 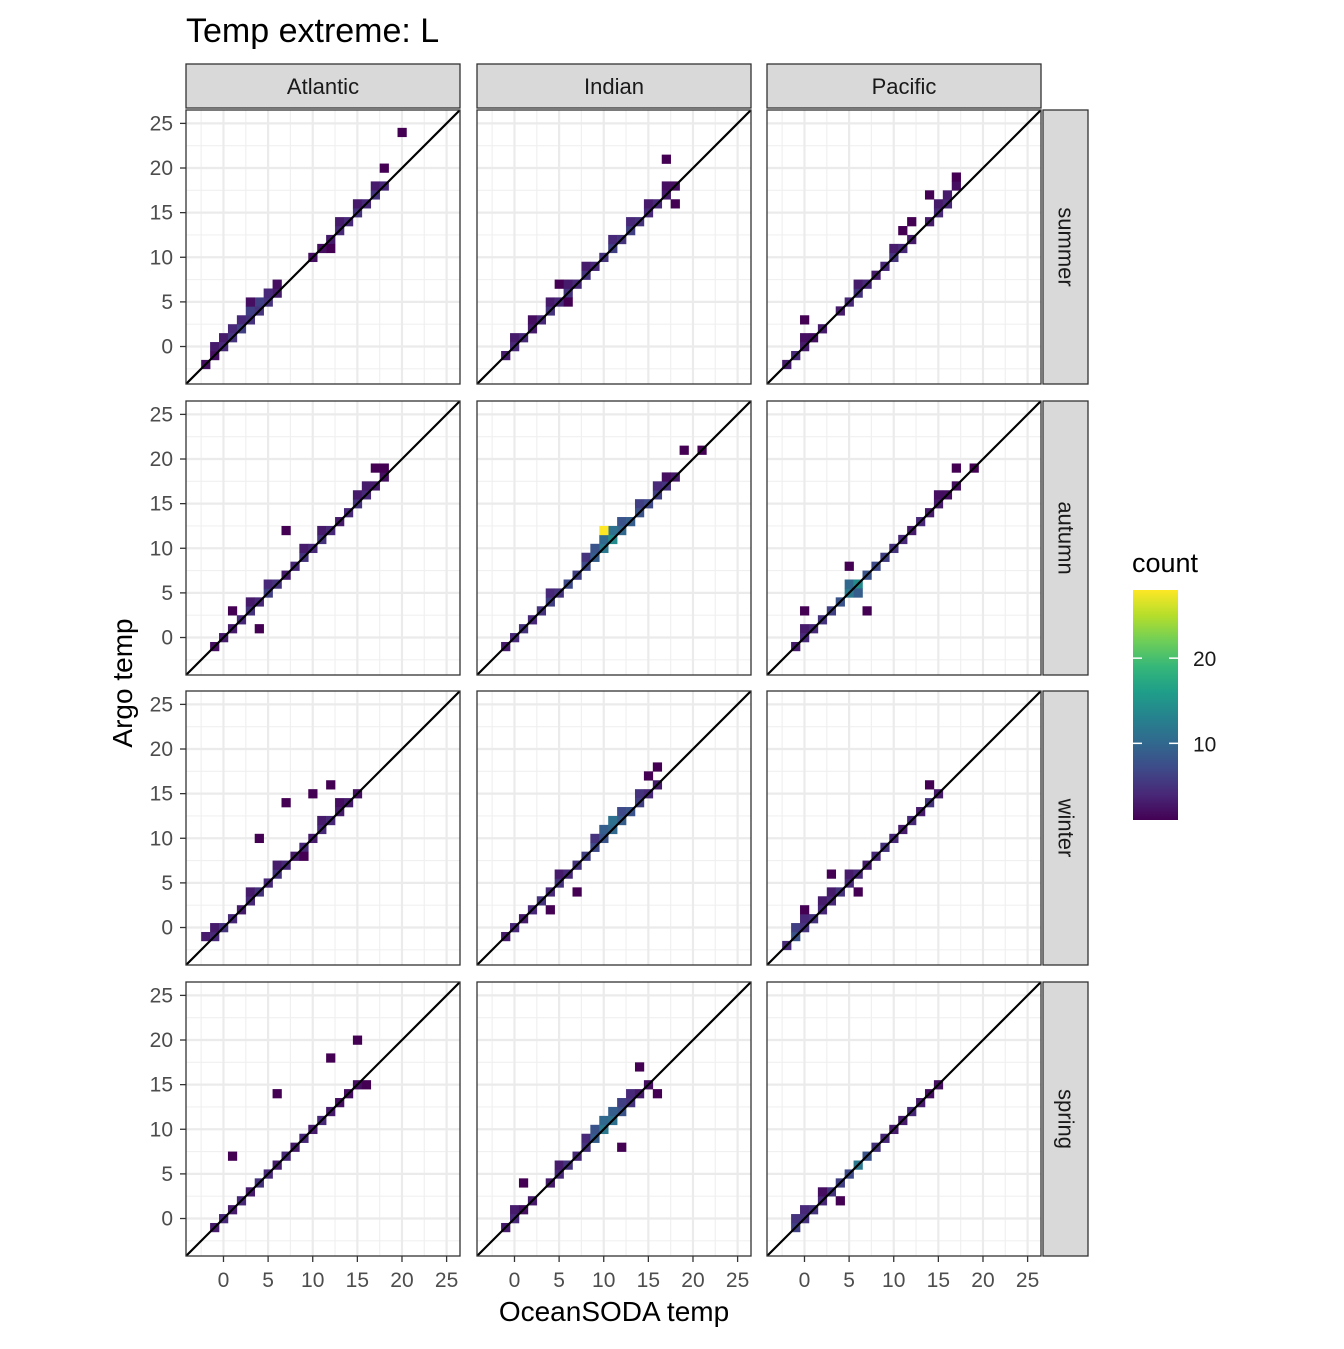 What do you see at coordinates (904, 1136) in the screenshot?
I see `facet-panel-pacific-spring: 0 5 10 15 20 25` at bounding box center [904, 1136].